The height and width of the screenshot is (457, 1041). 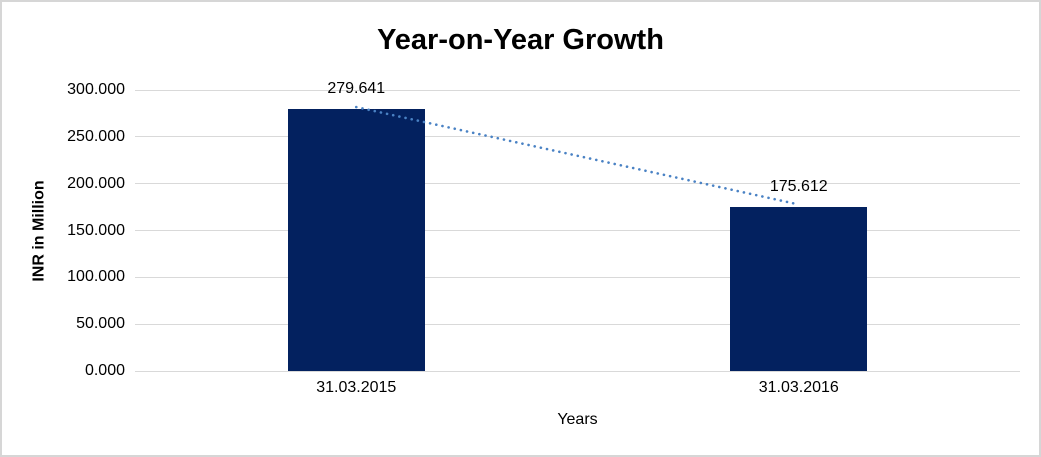 What do you see at coordinates (104, 370) in the screenshot?
I see `y-tick-label: 0.000` at bounding box center [104, 370].